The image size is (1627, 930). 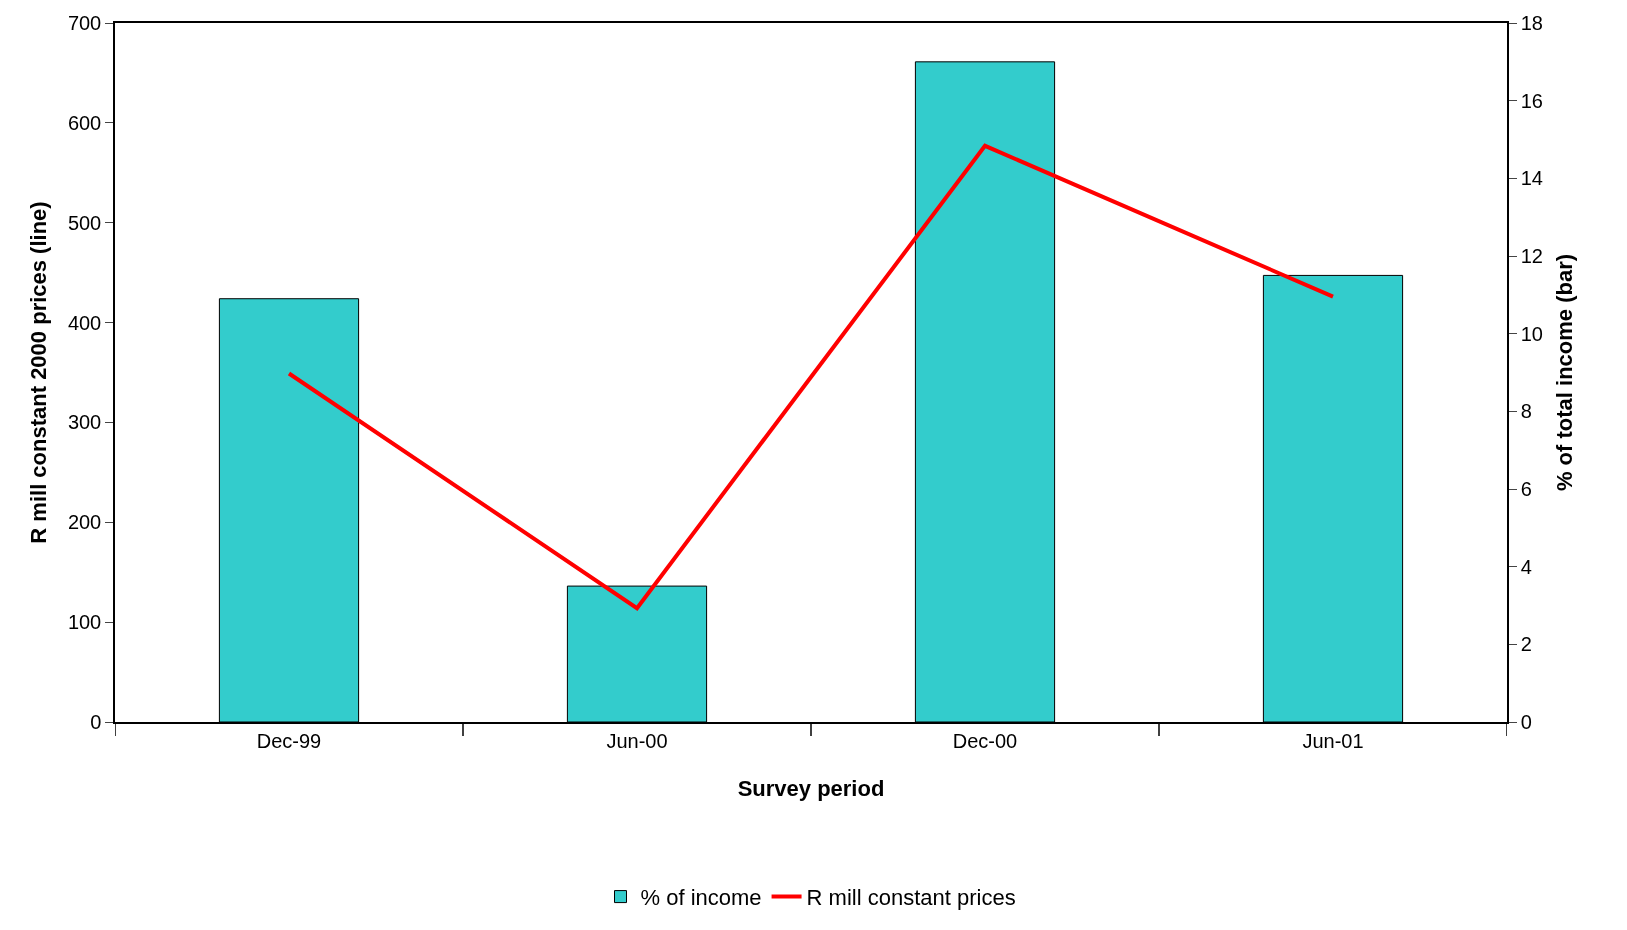 I want to click on y2-tick-label: 0, so click(x=1526, y=722).